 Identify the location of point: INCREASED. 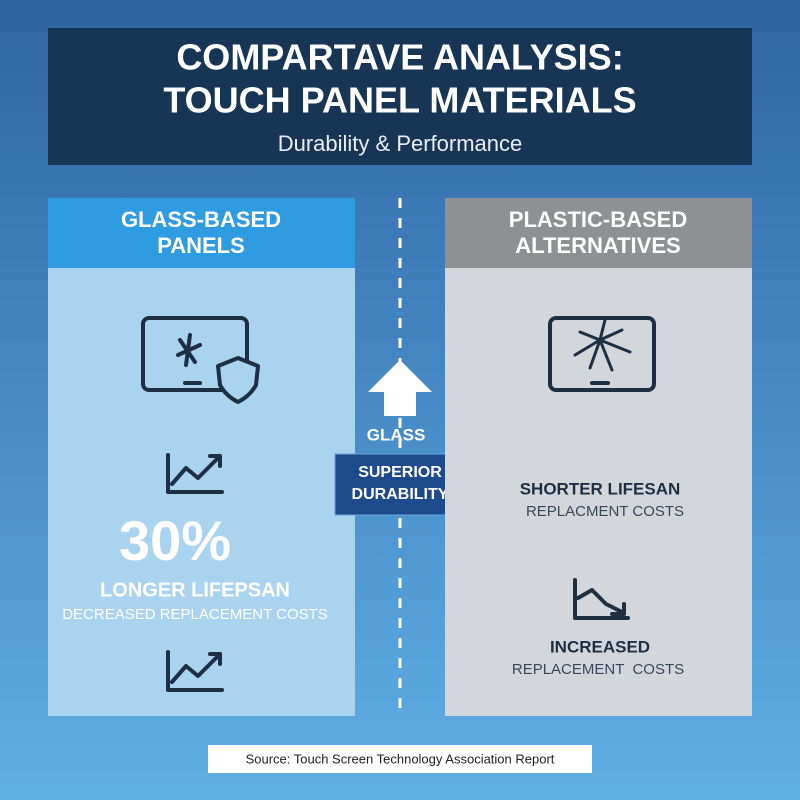
(600, 646).